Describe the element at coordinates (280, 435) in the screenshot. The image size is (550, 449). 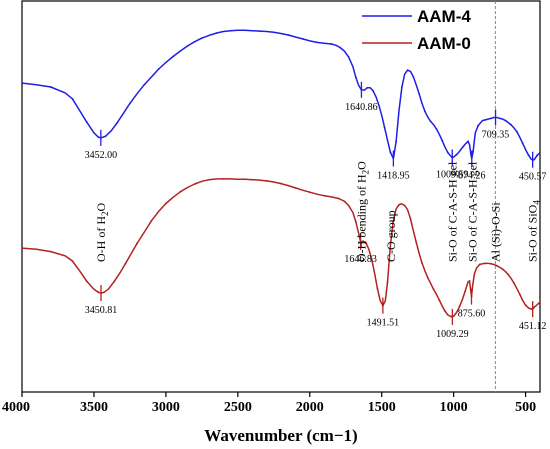
I see `x-axis-title: Wavenumber (cm−1)` at that location.